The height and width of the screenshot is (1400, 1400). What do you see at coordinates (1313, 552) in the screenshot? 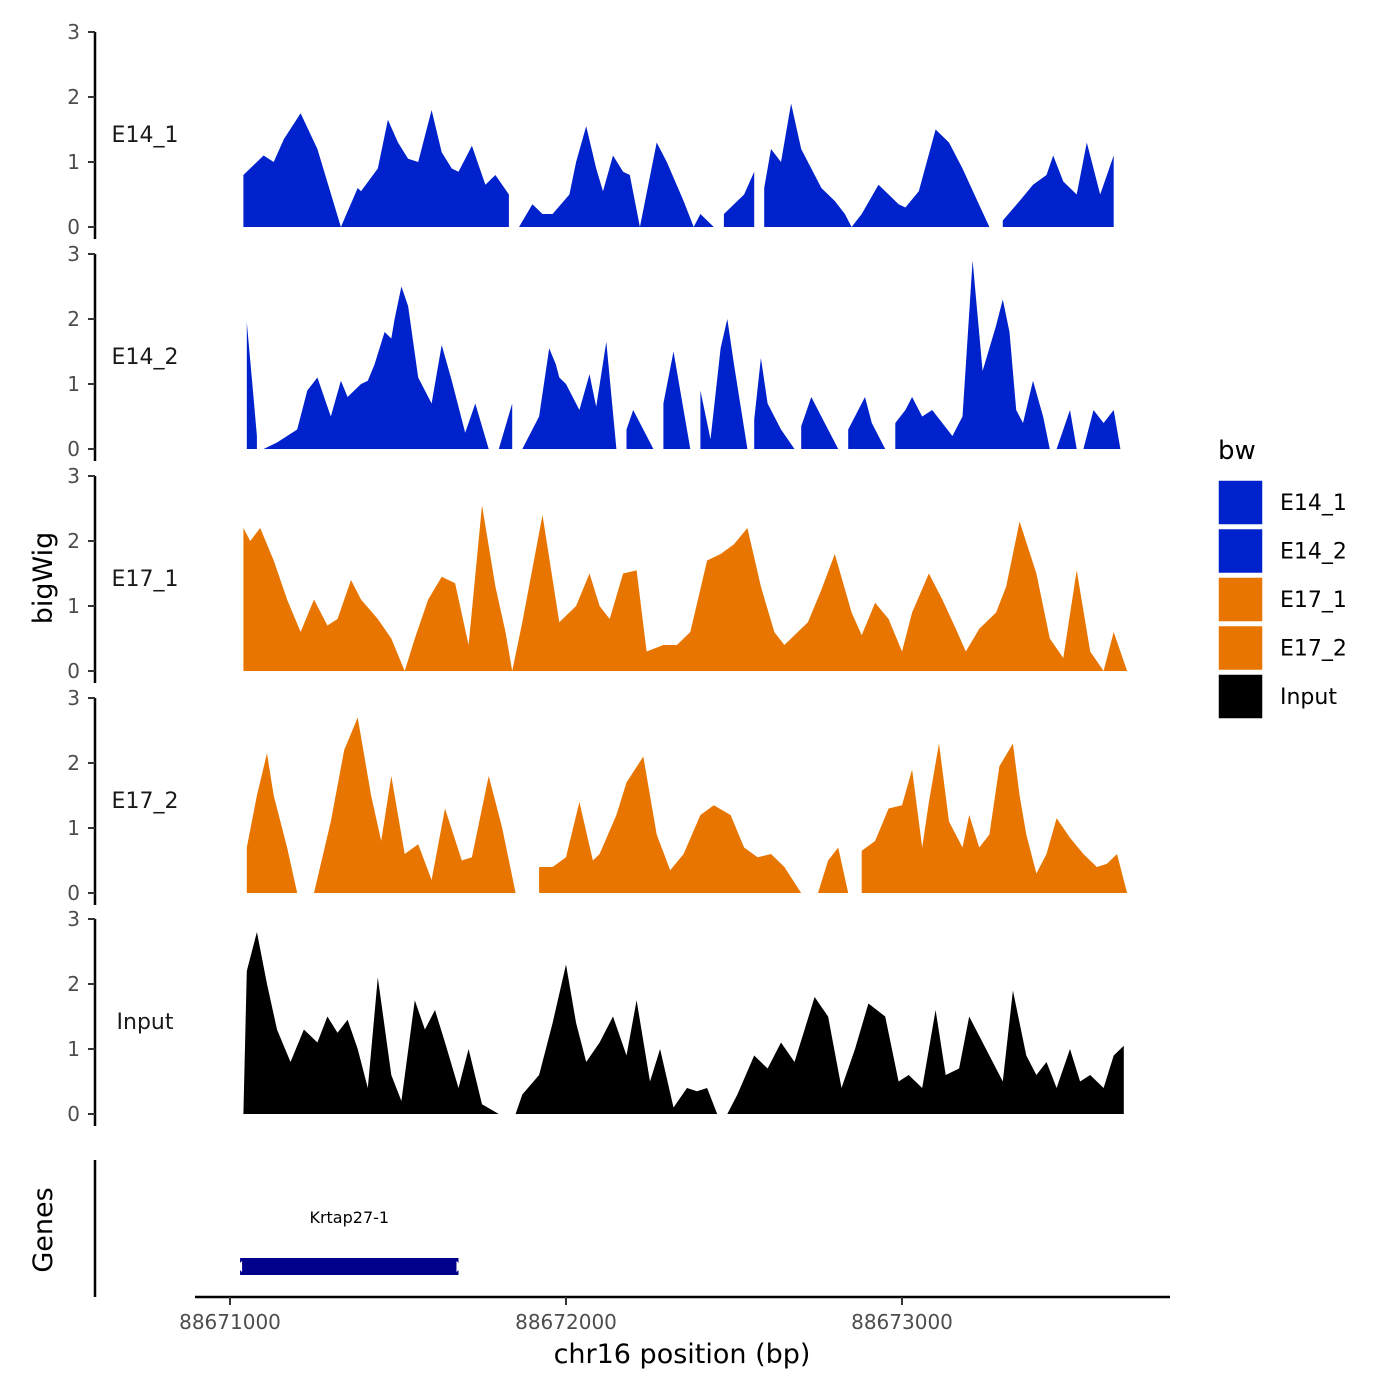
I see `legend-label: E14_2` at bounding box center [1313, 552].